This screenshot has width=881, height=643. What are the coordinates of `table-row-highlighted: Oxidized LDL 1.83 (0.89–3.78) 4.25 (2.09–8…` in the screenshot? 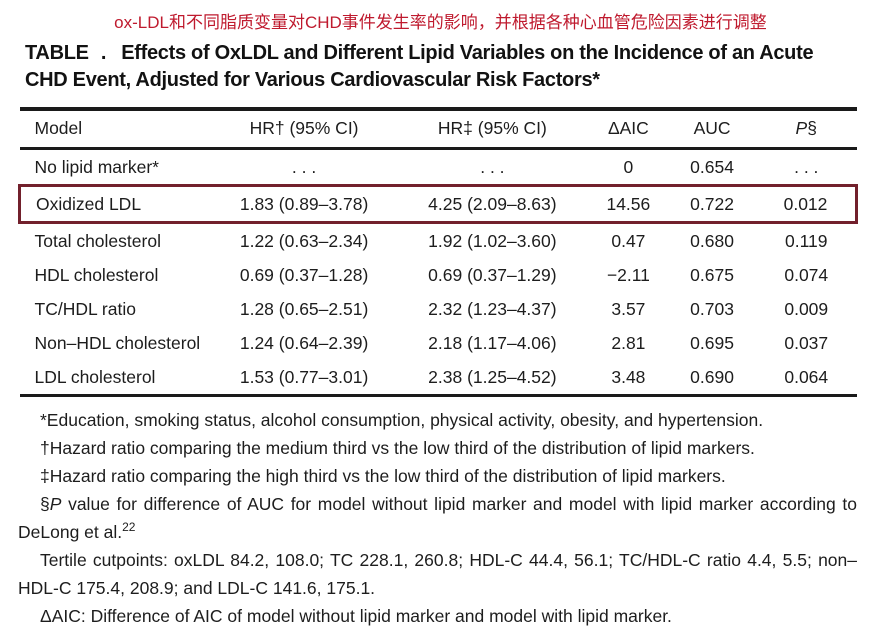 It's located at (438, 204).